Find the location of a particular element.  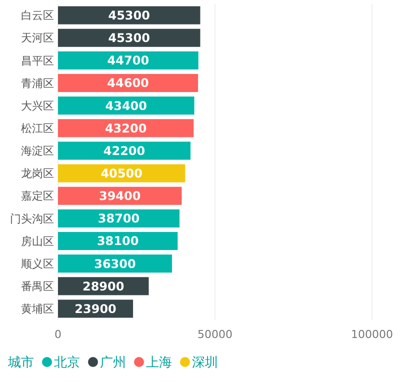

data-label: 43400 is located at coordinates (126, 105).